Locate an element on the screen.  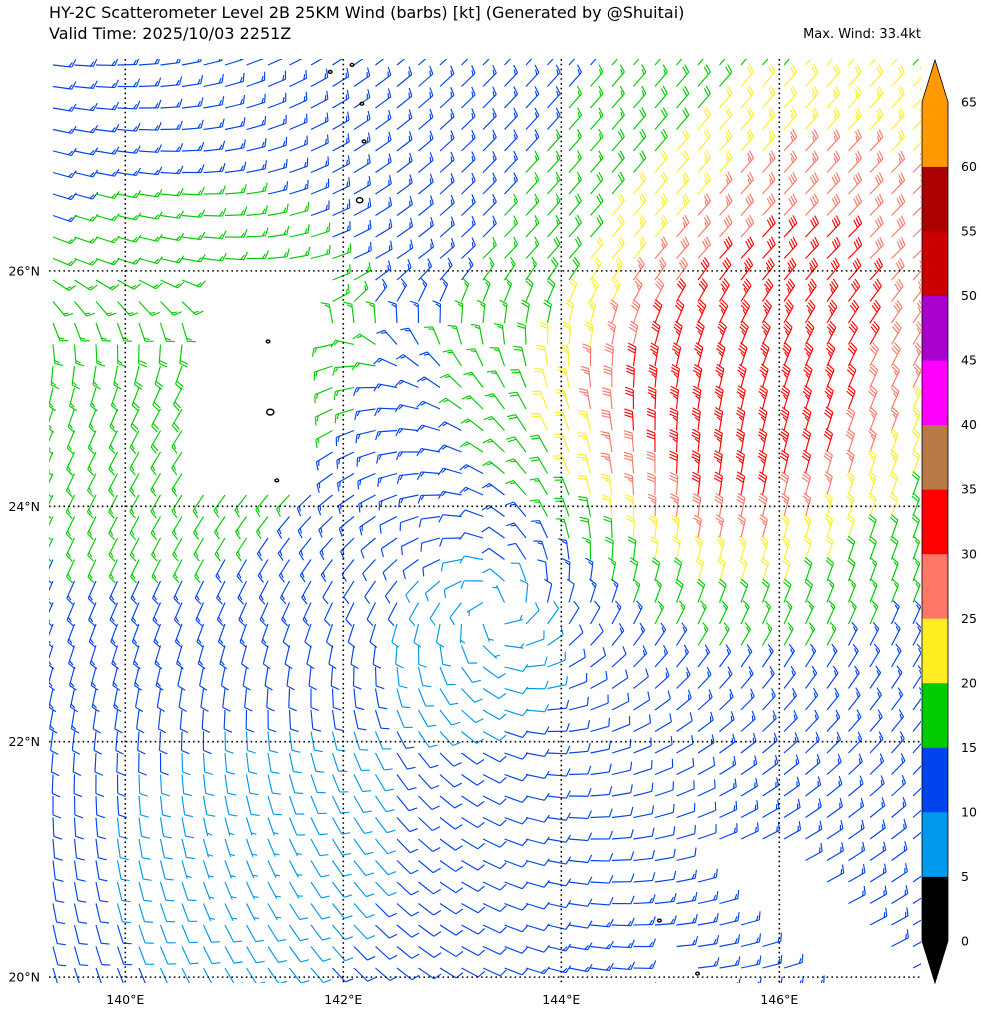
colorbar-tick-label: 5 is located at coordinates (965, 876).